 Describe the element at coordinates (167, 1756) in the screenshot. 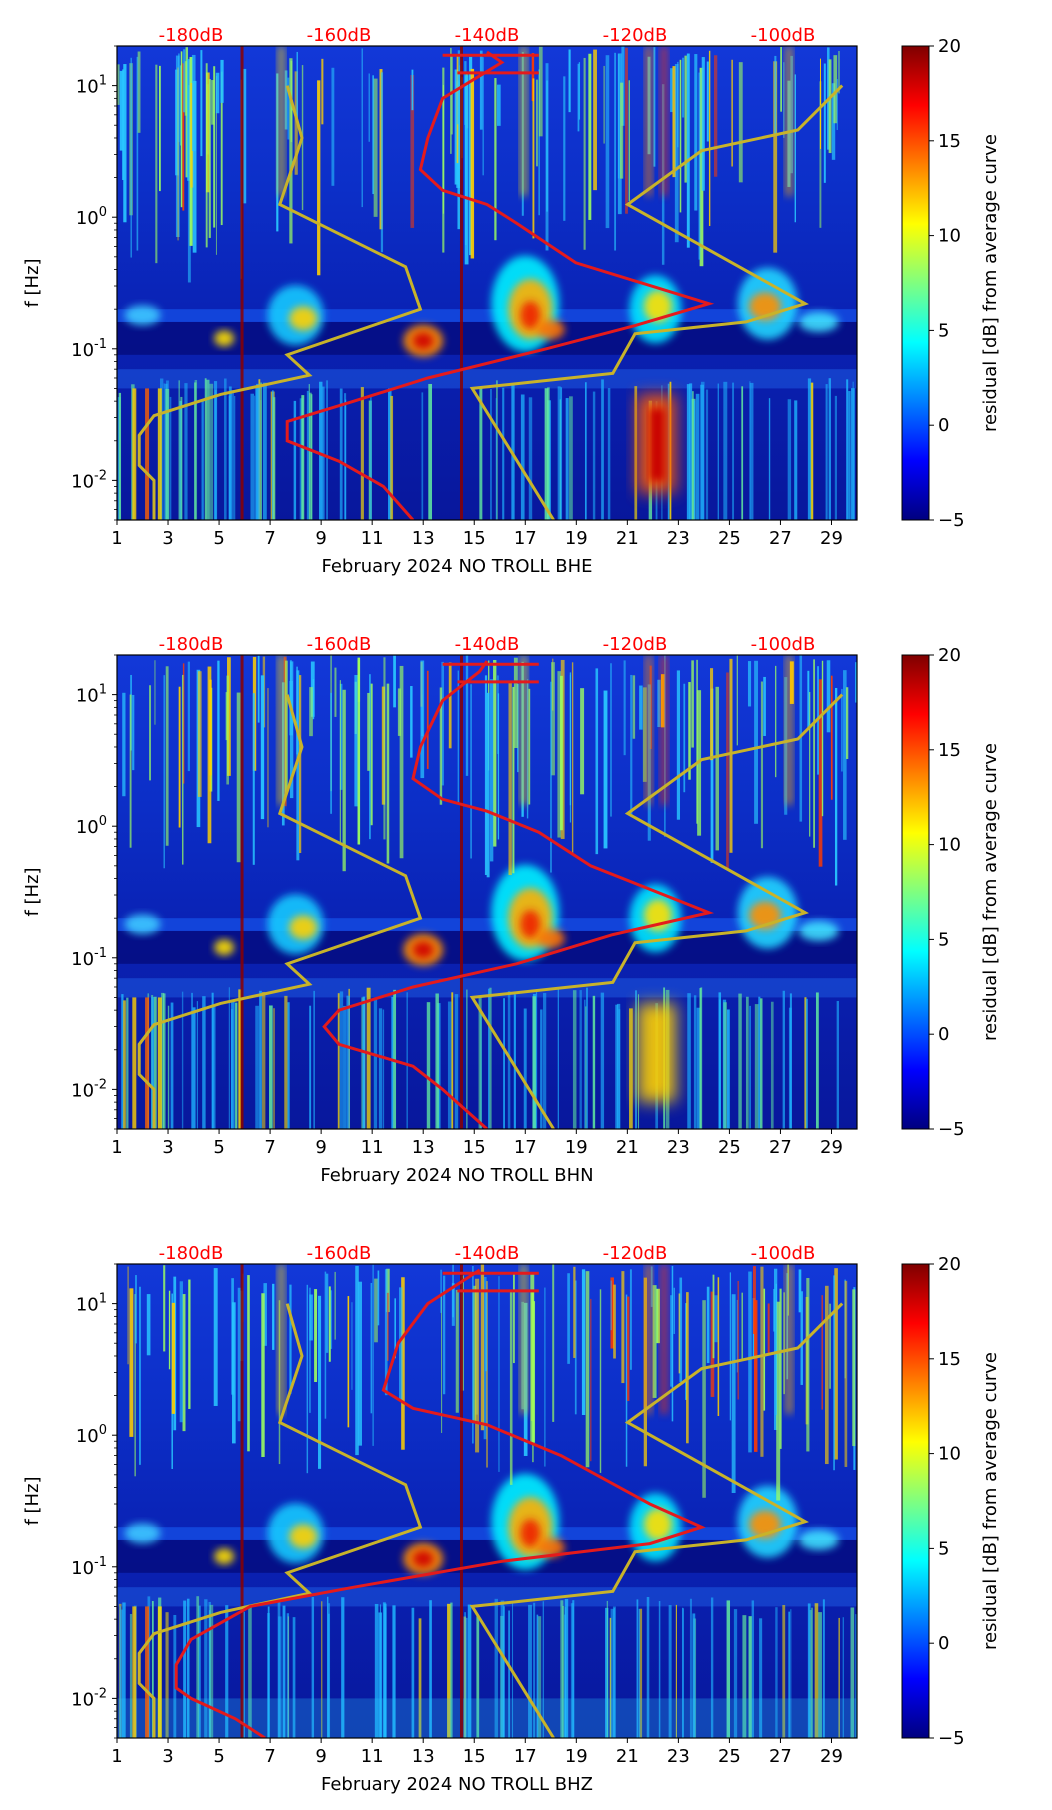

I see `x-tick-label: 3` at that location.